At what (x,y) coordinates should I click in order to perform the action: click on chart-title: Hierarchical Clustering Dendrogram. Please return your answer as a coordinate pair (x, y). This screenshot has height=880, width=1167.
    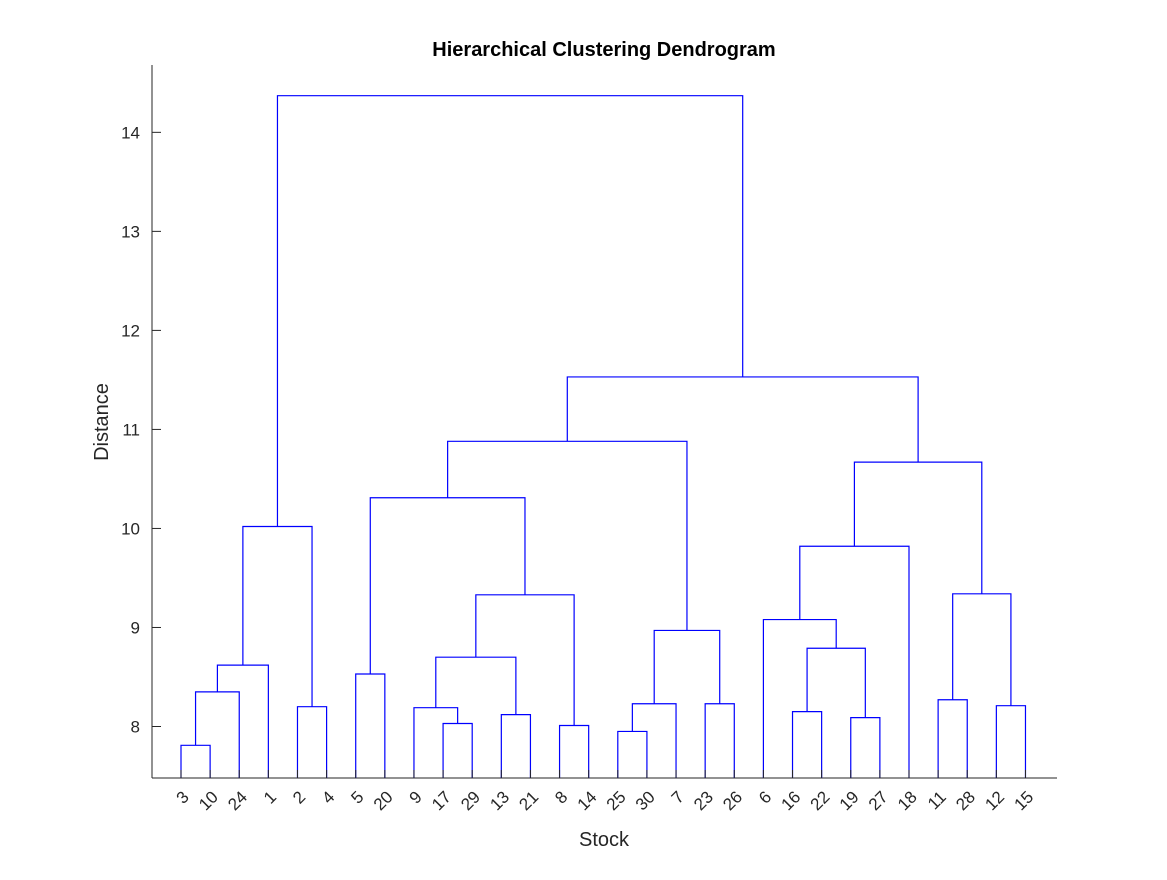
    Looking at the image, I should click on (603, 50).